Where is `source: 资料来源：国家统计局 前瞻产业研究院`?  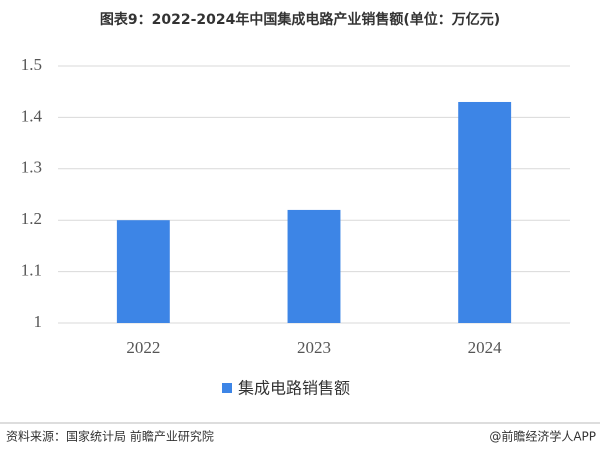 source: 资料来源：国家统计局 前瞻产业研究院 is located at coordinates (110, 436).